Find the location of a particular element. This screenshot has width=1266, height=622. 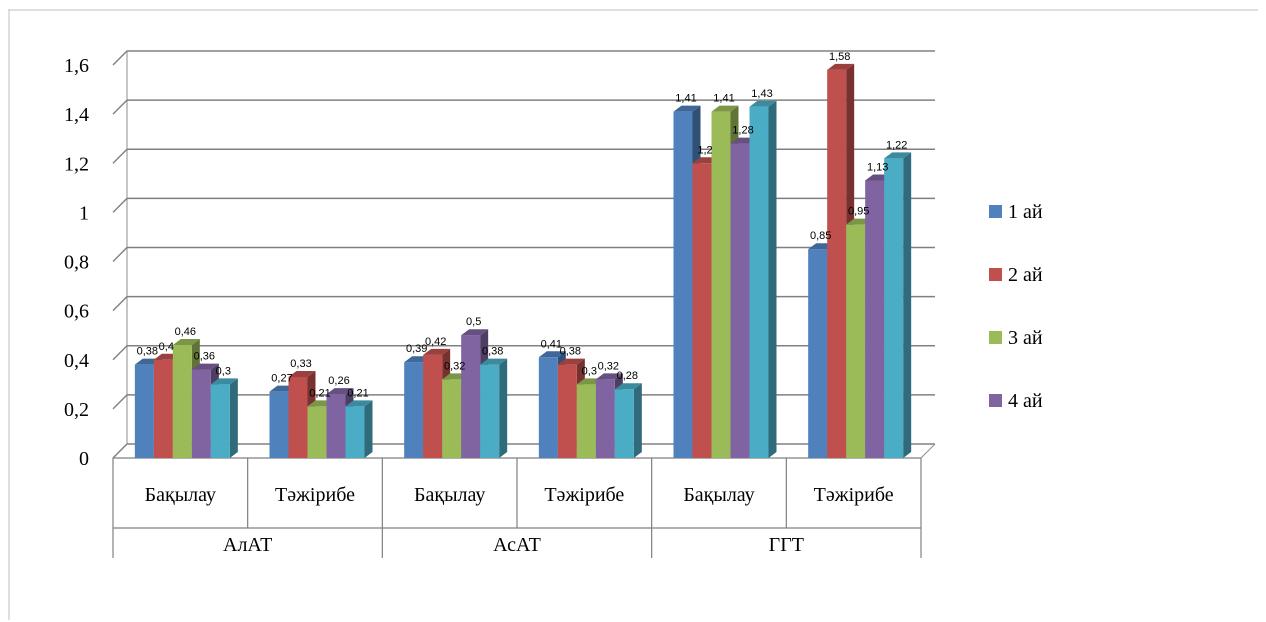

legend-label: 1 ай is located at coordinates (1025, 212).